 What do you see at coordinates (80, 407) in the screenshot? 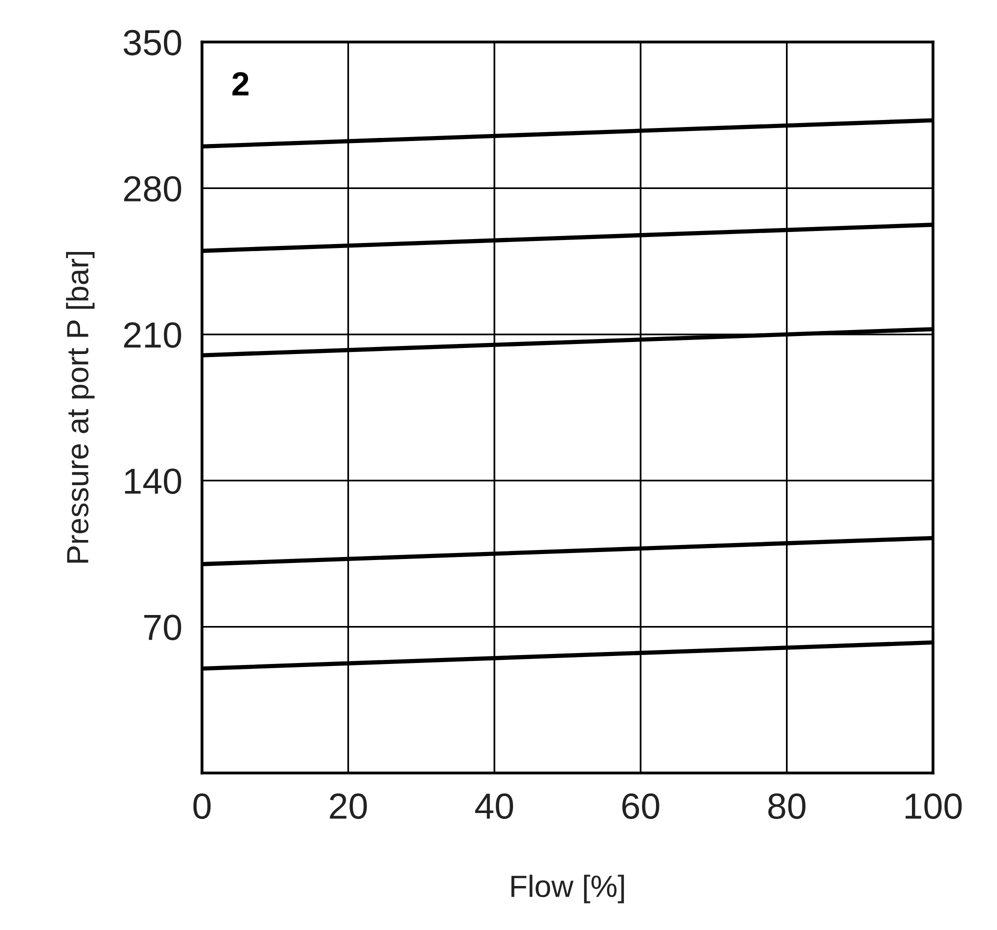
I see `y-axis-title: Pressure at port P [bar]` at bounding box center [80, 407].